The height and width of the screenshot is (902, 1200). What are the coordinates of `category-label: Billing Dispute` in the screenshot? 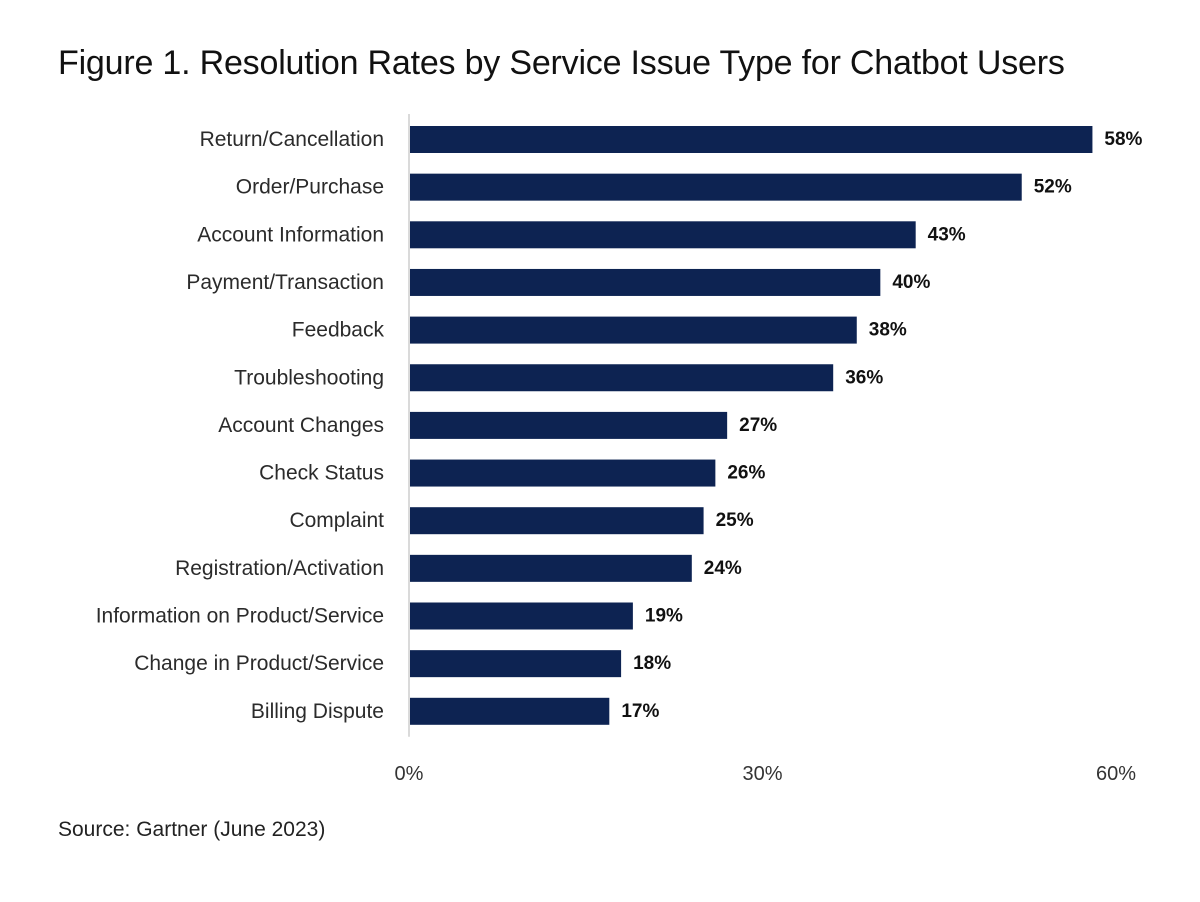 It's located at (317, 711).